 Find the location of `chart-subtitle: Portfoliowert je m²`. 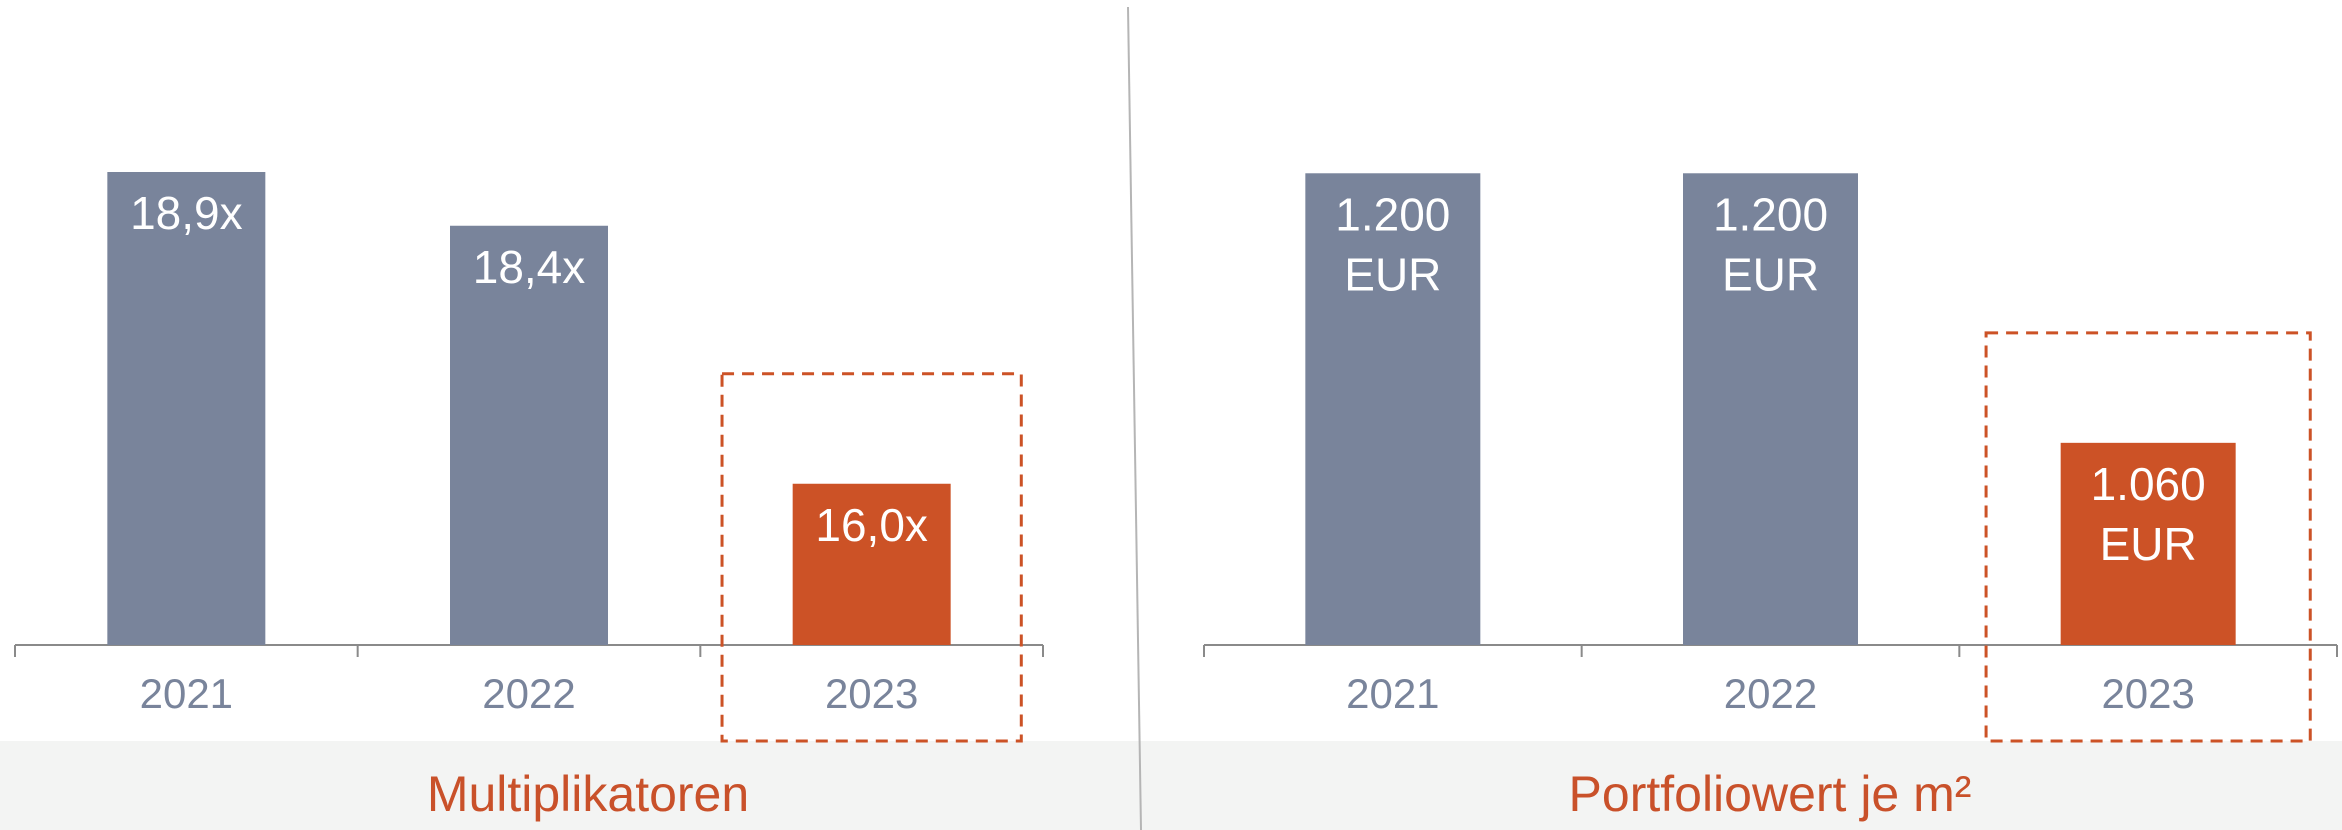

chart-subtitle: Portfoliowert je m² is located at coordinates (1770, 794).